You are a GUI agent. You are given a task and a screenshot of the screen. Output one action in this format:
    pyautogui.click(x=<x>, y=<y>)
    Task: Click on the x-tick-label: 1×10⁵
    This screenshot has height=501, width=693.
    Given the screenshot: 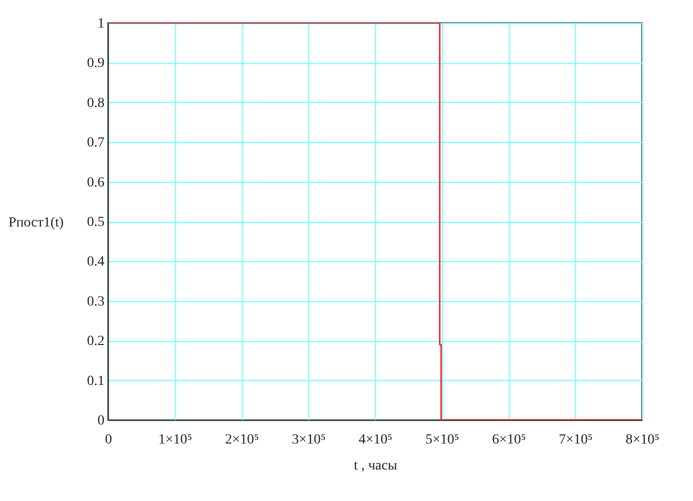 What is the action you would take?
    pyautogui.click(x=175, y=440)
    